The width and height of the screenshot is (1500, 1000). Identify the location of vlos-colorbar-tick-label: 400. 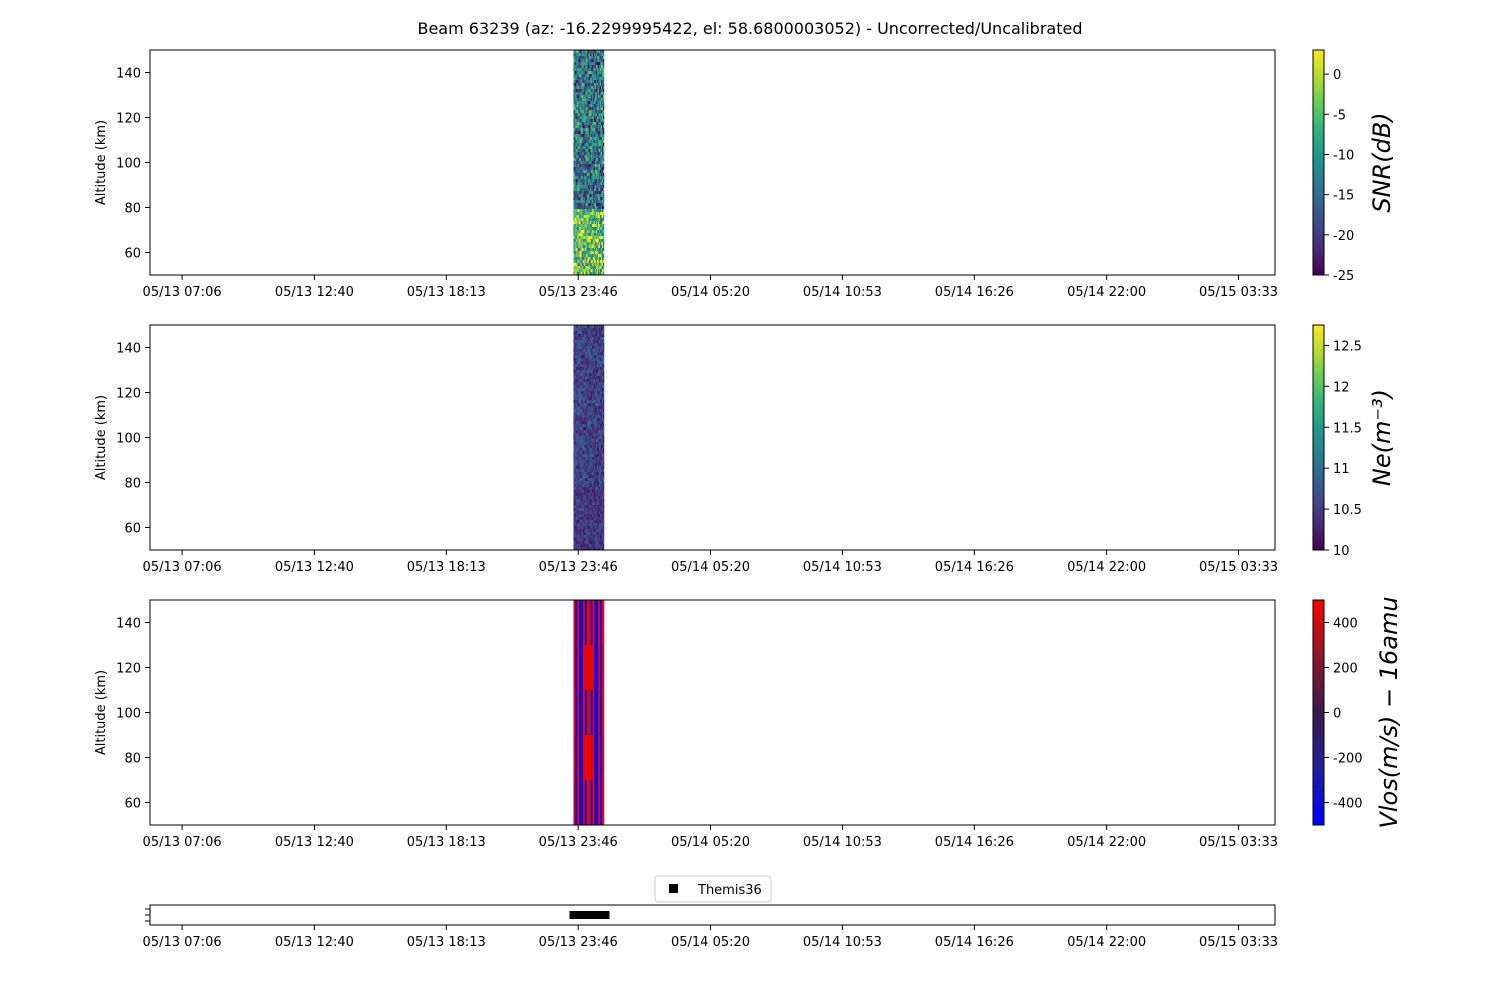
(1345, 624).